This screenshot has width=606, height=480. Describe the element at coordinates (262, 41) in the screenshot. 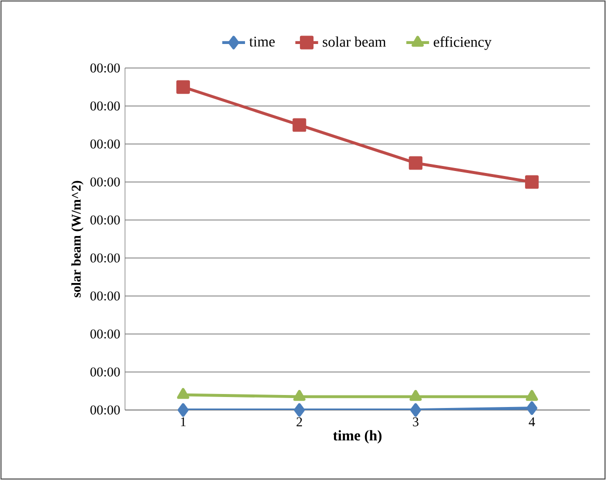

I see `legend-label: time` at that location.